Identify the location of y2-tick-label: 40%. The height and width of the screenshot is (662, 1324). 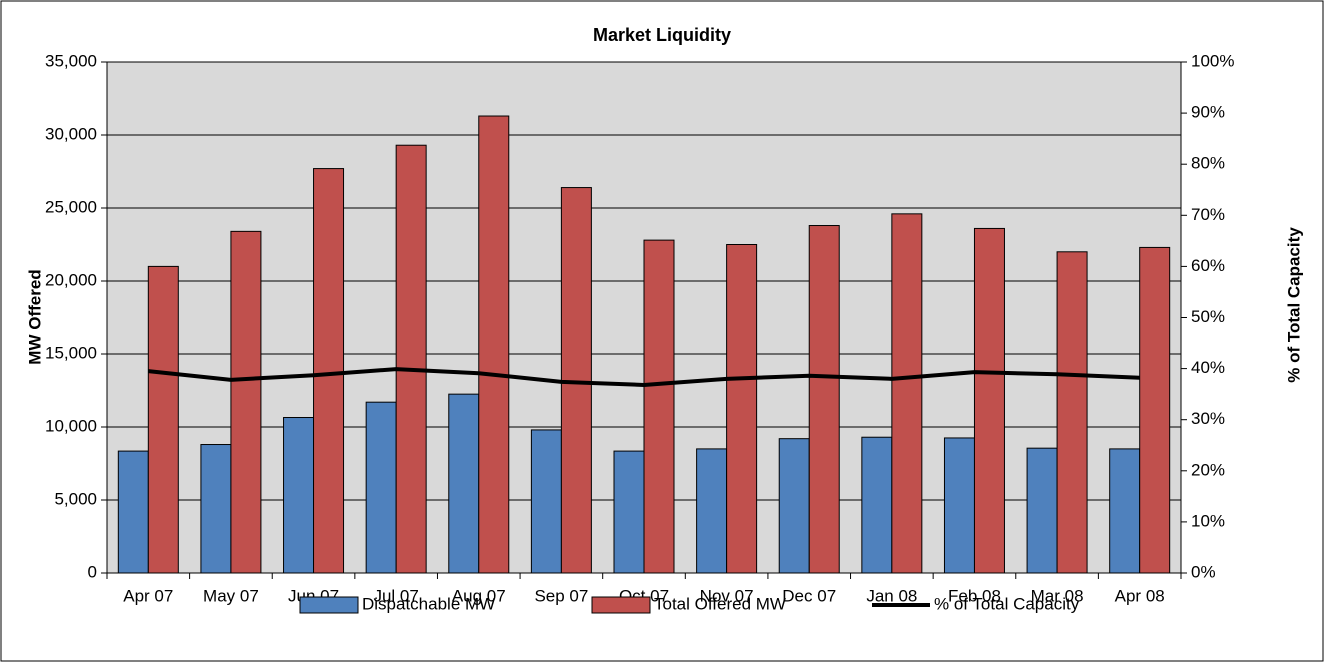
(1208, 367).